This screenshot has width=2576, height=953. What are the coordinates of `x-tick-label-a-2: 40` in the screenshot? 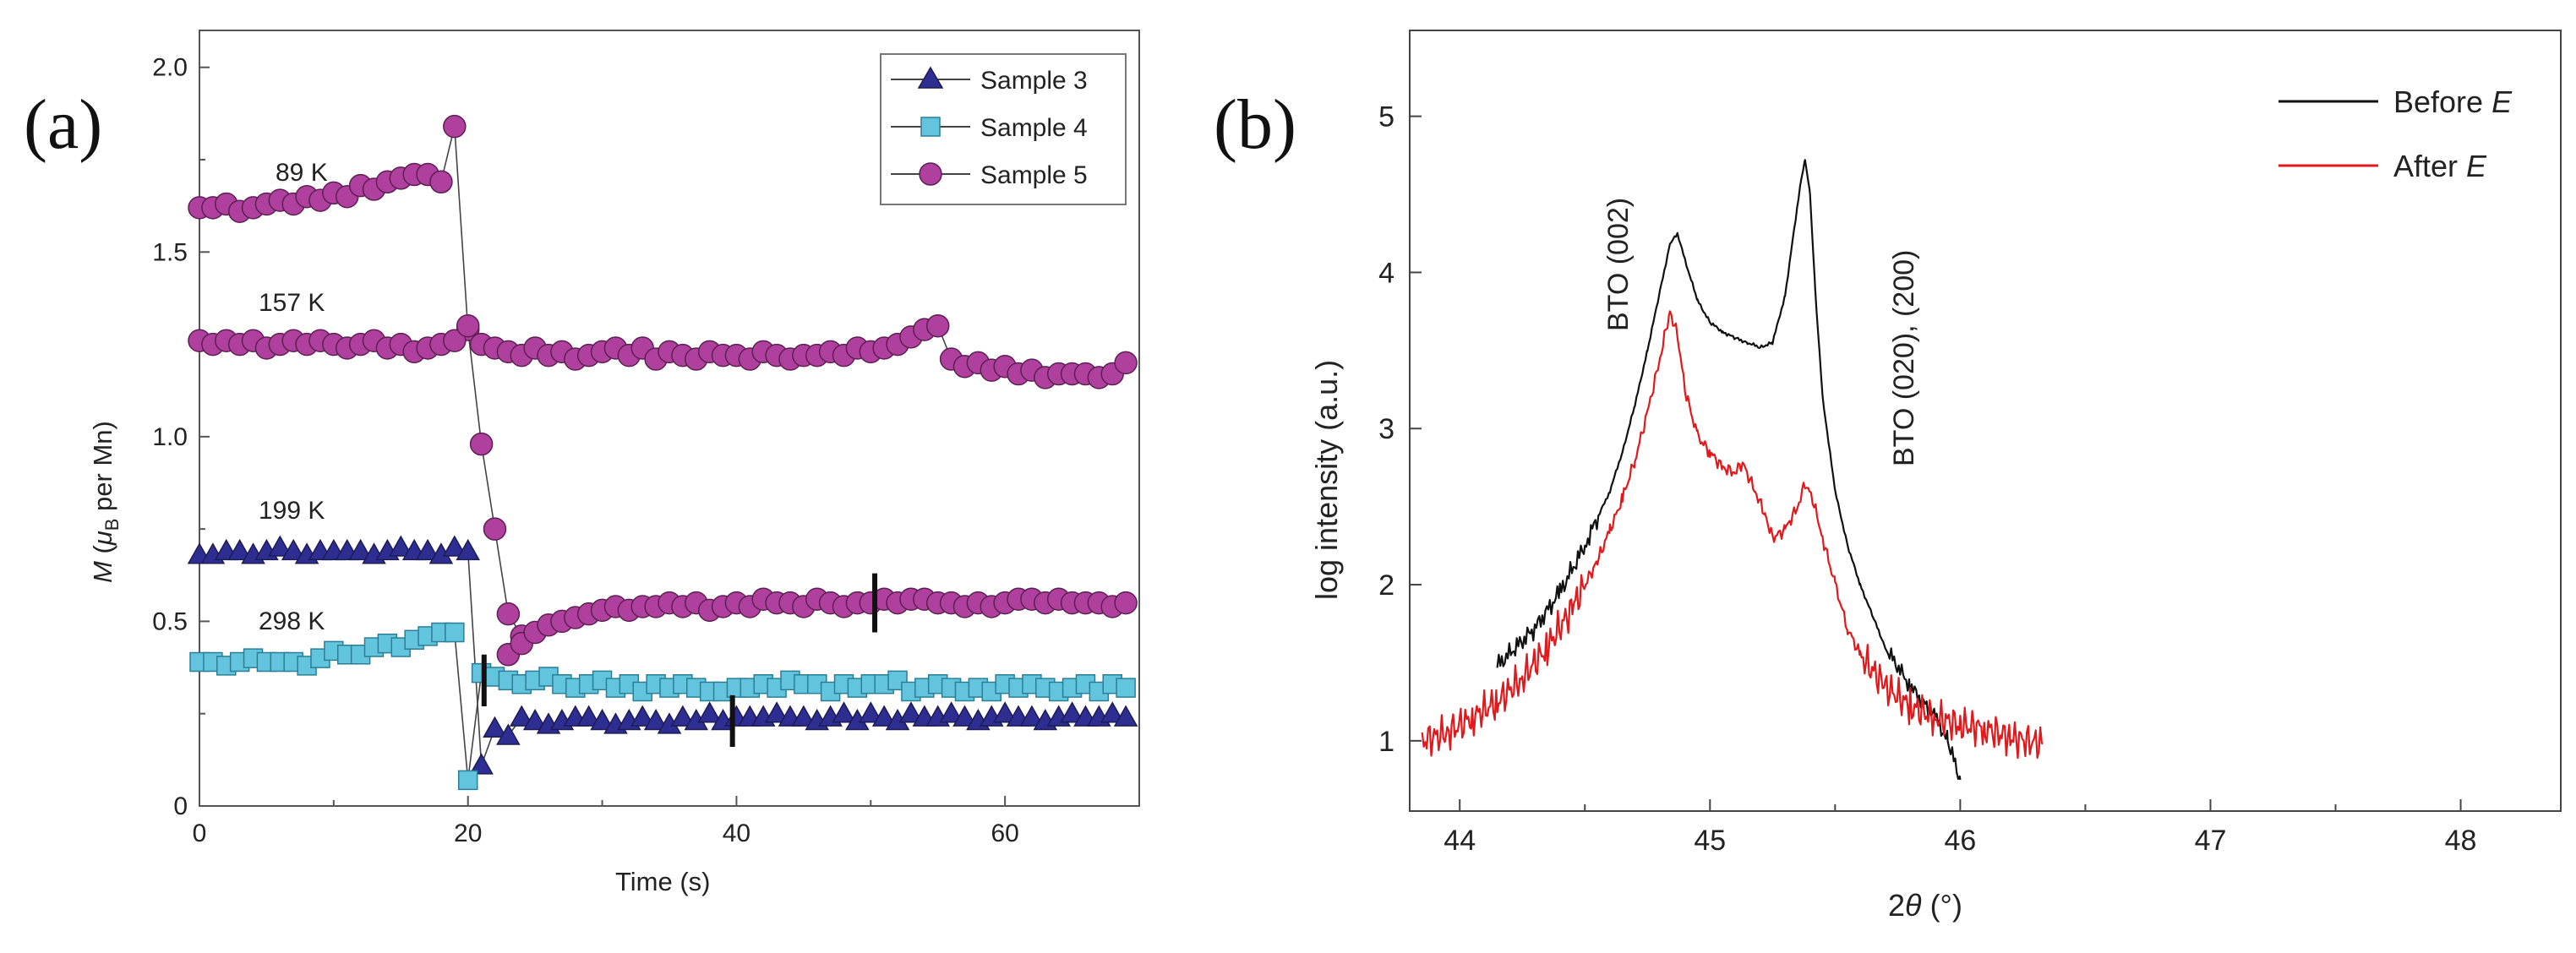 It's located at (736, 833).